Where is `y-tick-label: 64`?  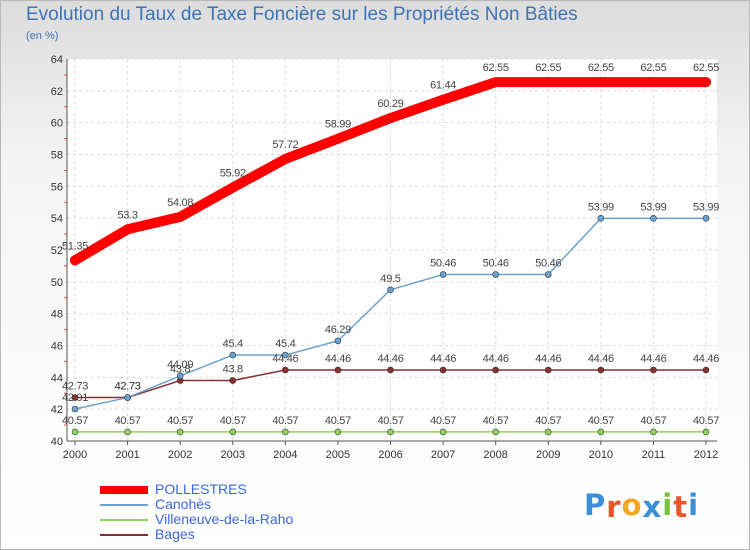
y-tick-label: 64 is located at coordinates (57, 60).